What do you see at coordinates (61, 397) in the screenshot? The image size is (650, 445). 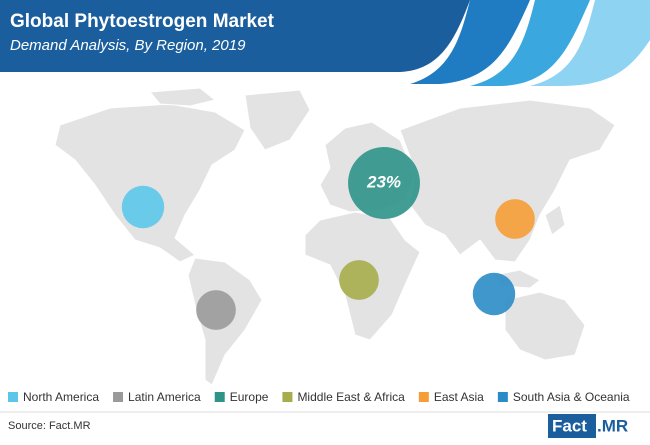 I see `legend-label: North America` at bounding box center [61, 397].